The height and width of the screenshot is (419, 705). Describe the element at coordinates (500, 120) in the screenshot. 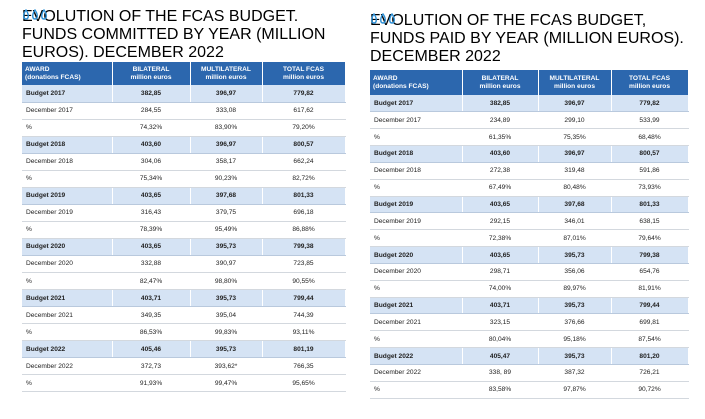

I see `table-cell: 234,89` at that location.